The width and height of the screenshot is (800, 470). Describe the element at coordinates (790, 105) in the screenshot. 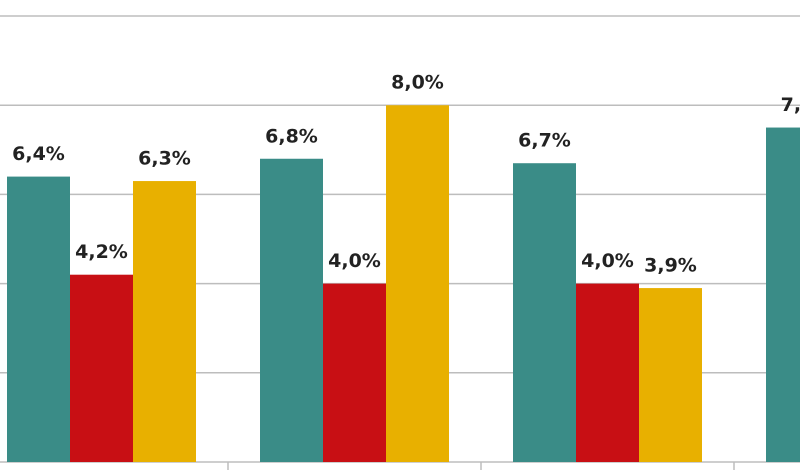

I see `value-label: 7,5` at that location.